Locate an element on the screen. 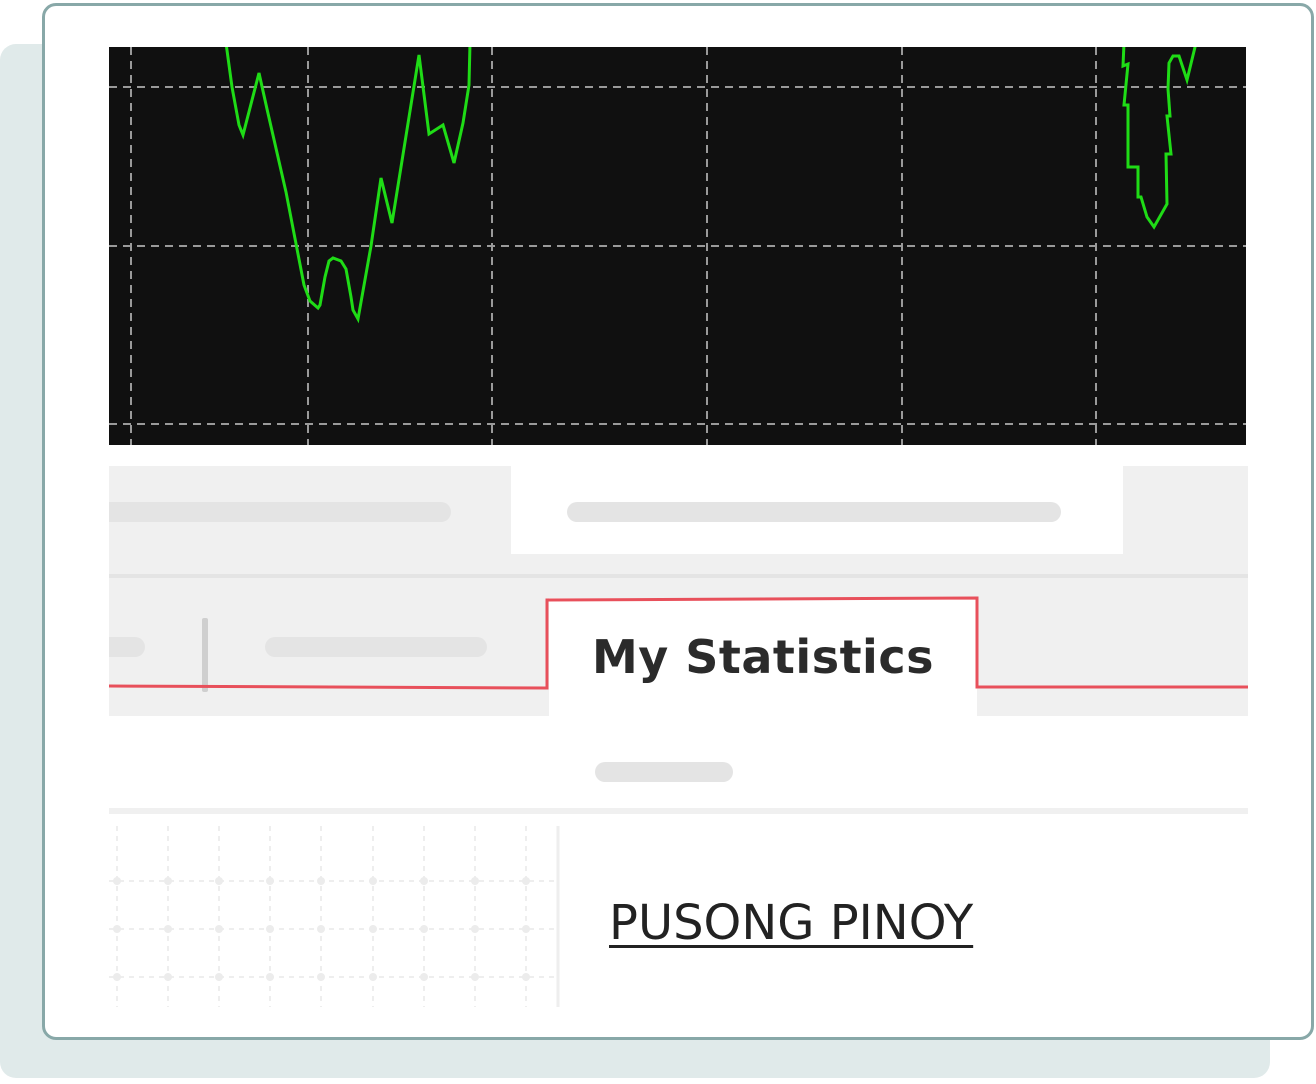  top-tab-active is located at coordinates (817, 510).